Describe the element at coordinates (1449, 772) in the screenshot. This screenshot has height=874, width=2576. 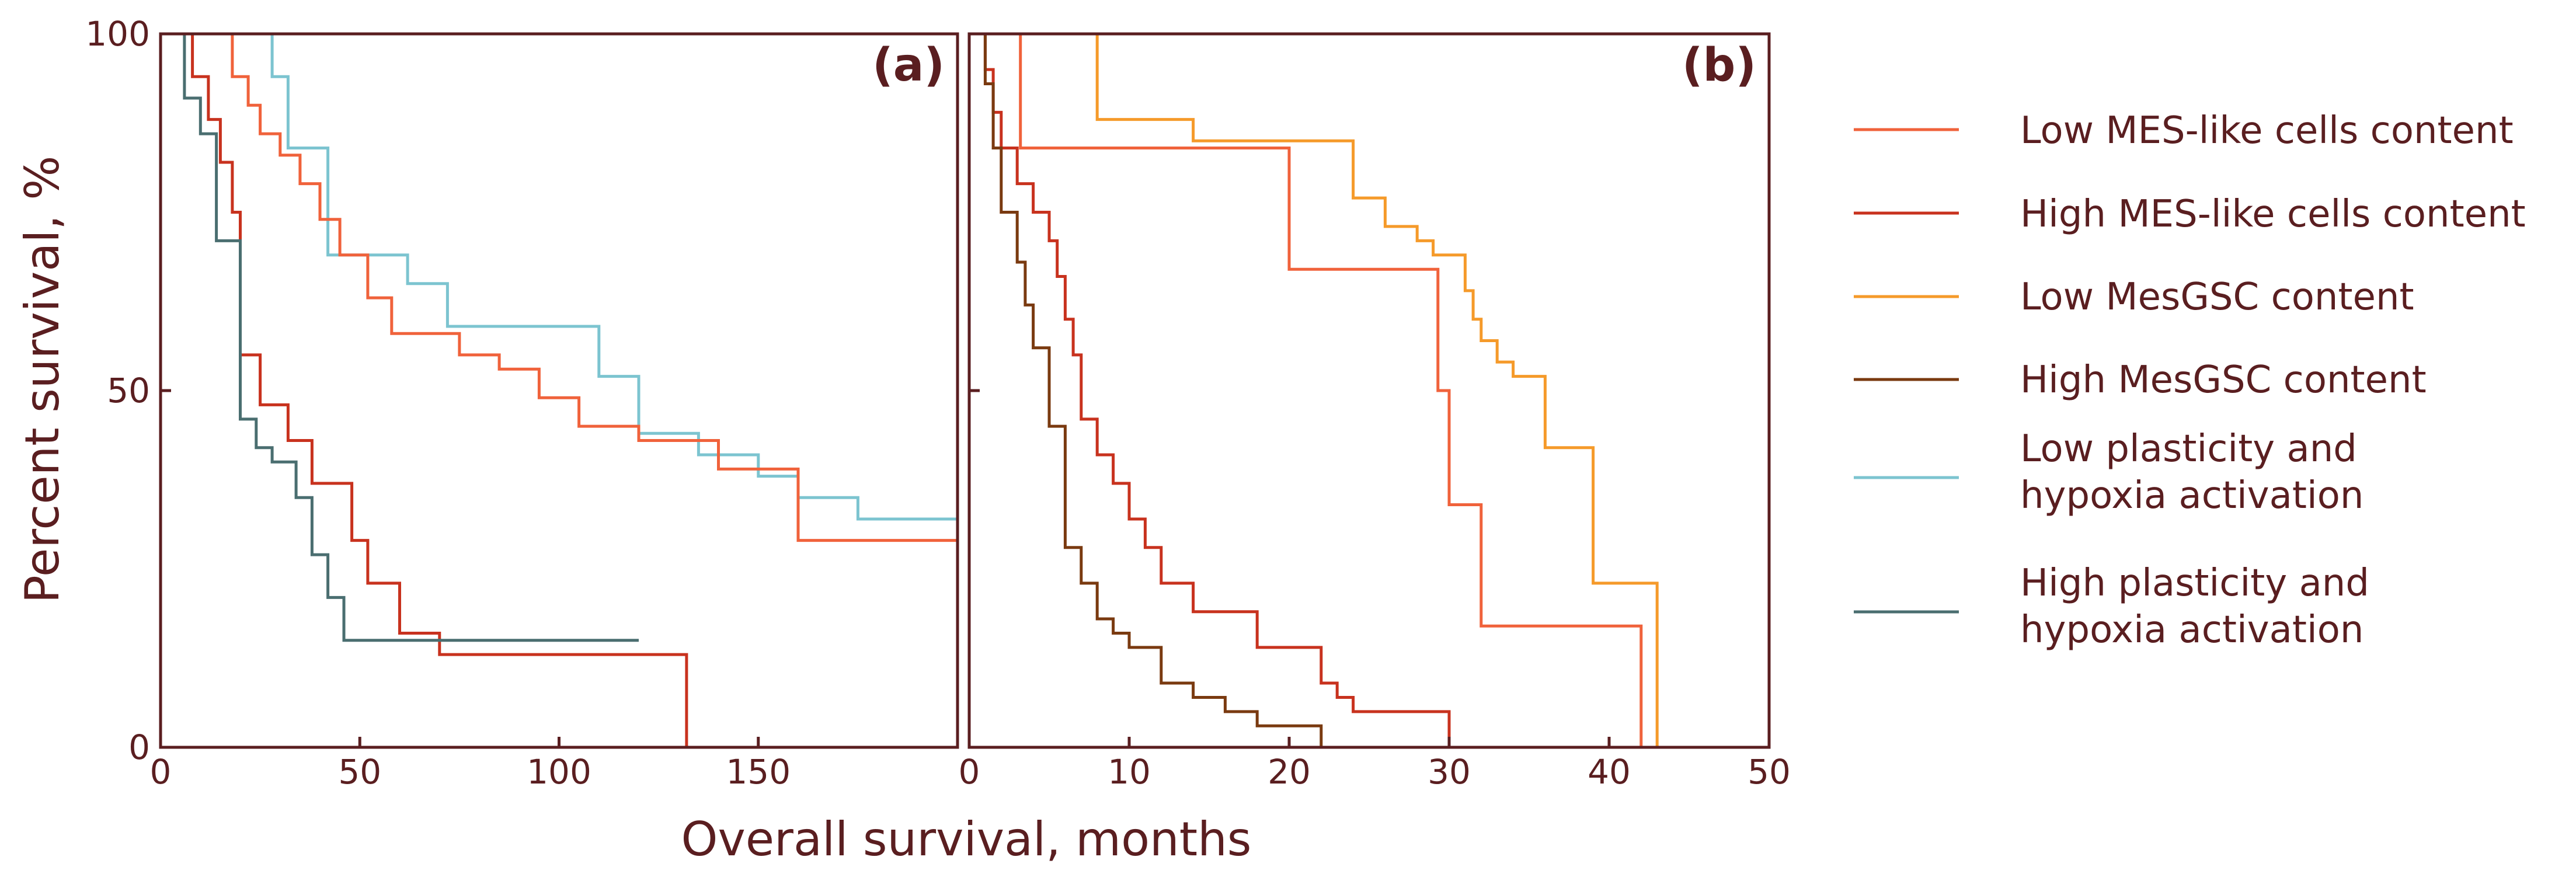
I see `x-tick-label-b-30: 30` at that location.